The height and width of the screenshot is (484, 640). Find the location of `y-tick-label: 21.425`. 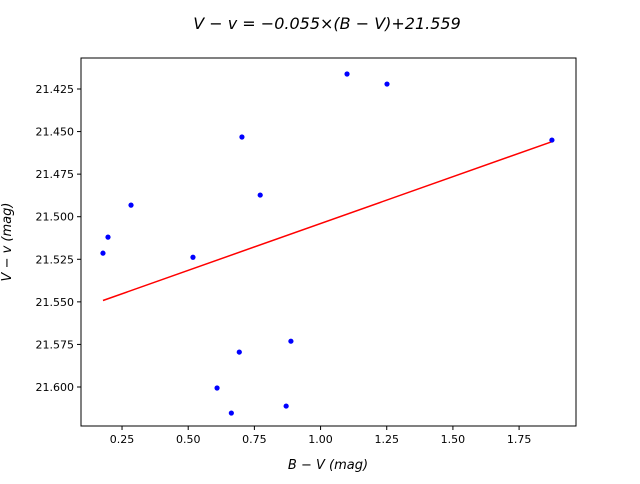

y-tick-label: 21.425 is located at coordinates (55, 89).